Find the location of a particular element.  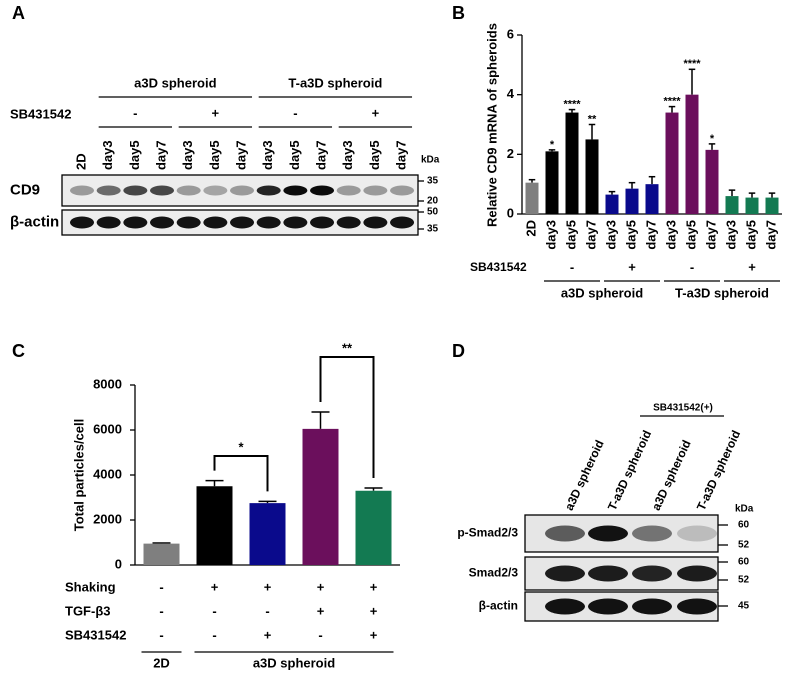

marker-label: 60 is located at coordinates (744, 525).